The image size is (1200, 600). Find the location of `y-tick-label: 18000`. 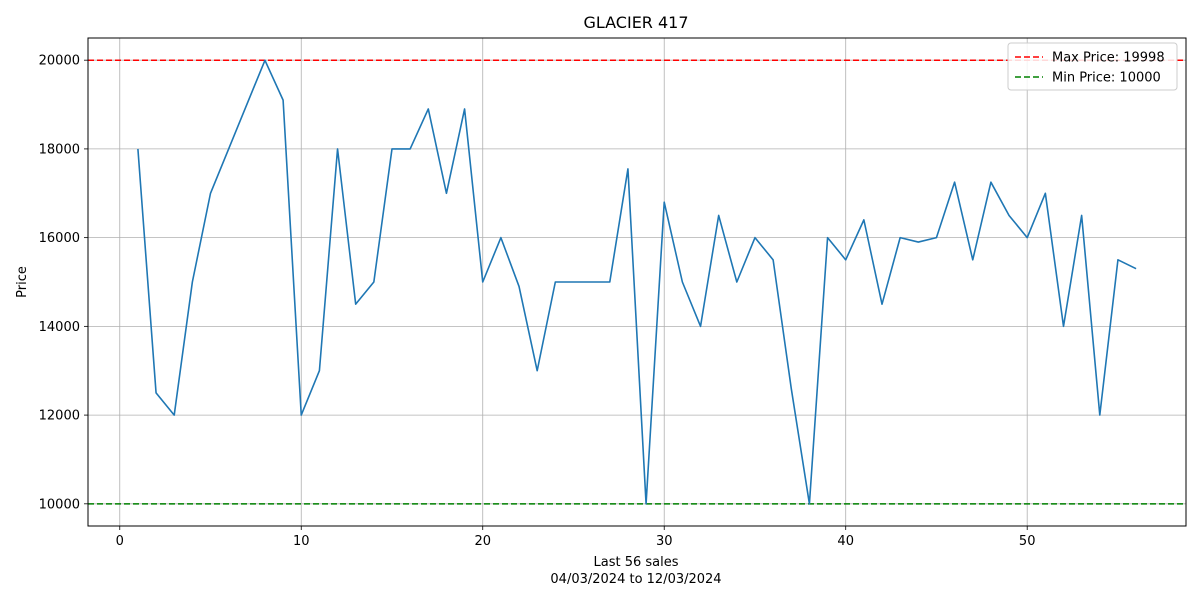

y-tick-label: 18000 is located at coordinates (59, 149).